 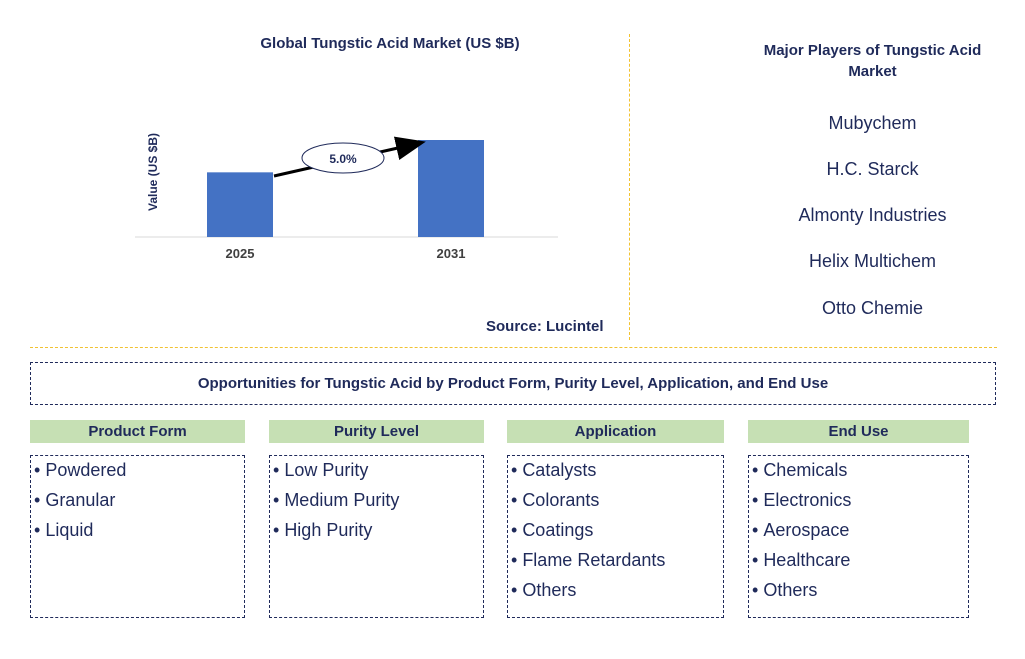 I want to click on category-item: Flame Retardants, so click(x=617, y=563).